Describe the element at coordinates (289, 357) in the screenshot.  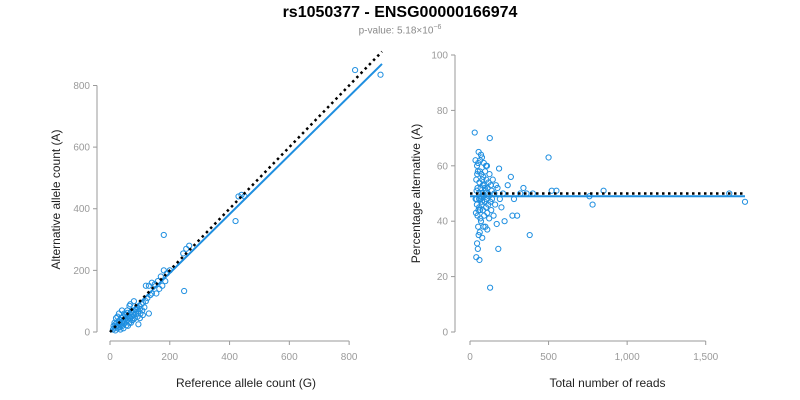
I see `left-x-tick-label: 600` at that location.